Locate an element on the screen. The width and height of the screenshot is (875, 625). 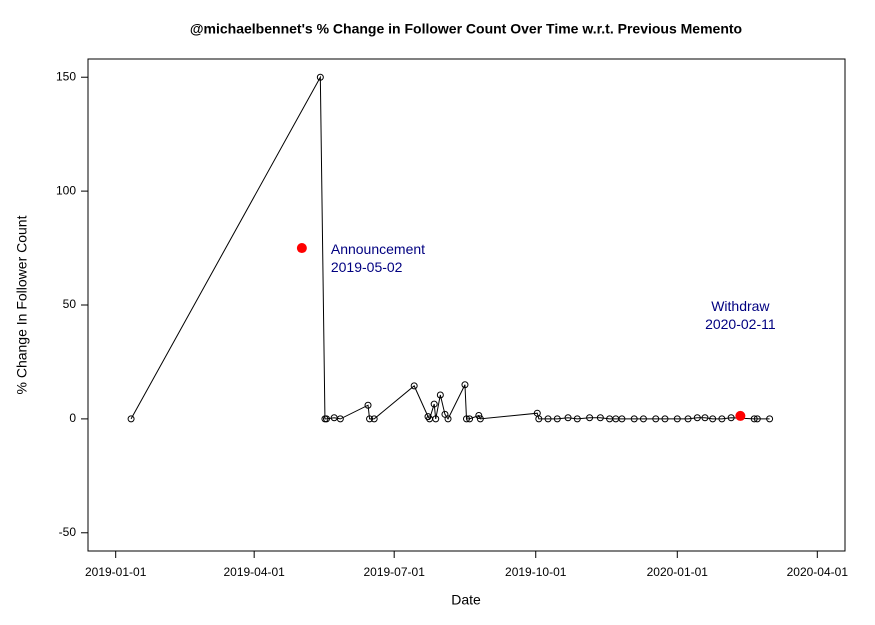
x-tick-label: 2019-10-01 is located at coordinates (536, 572).